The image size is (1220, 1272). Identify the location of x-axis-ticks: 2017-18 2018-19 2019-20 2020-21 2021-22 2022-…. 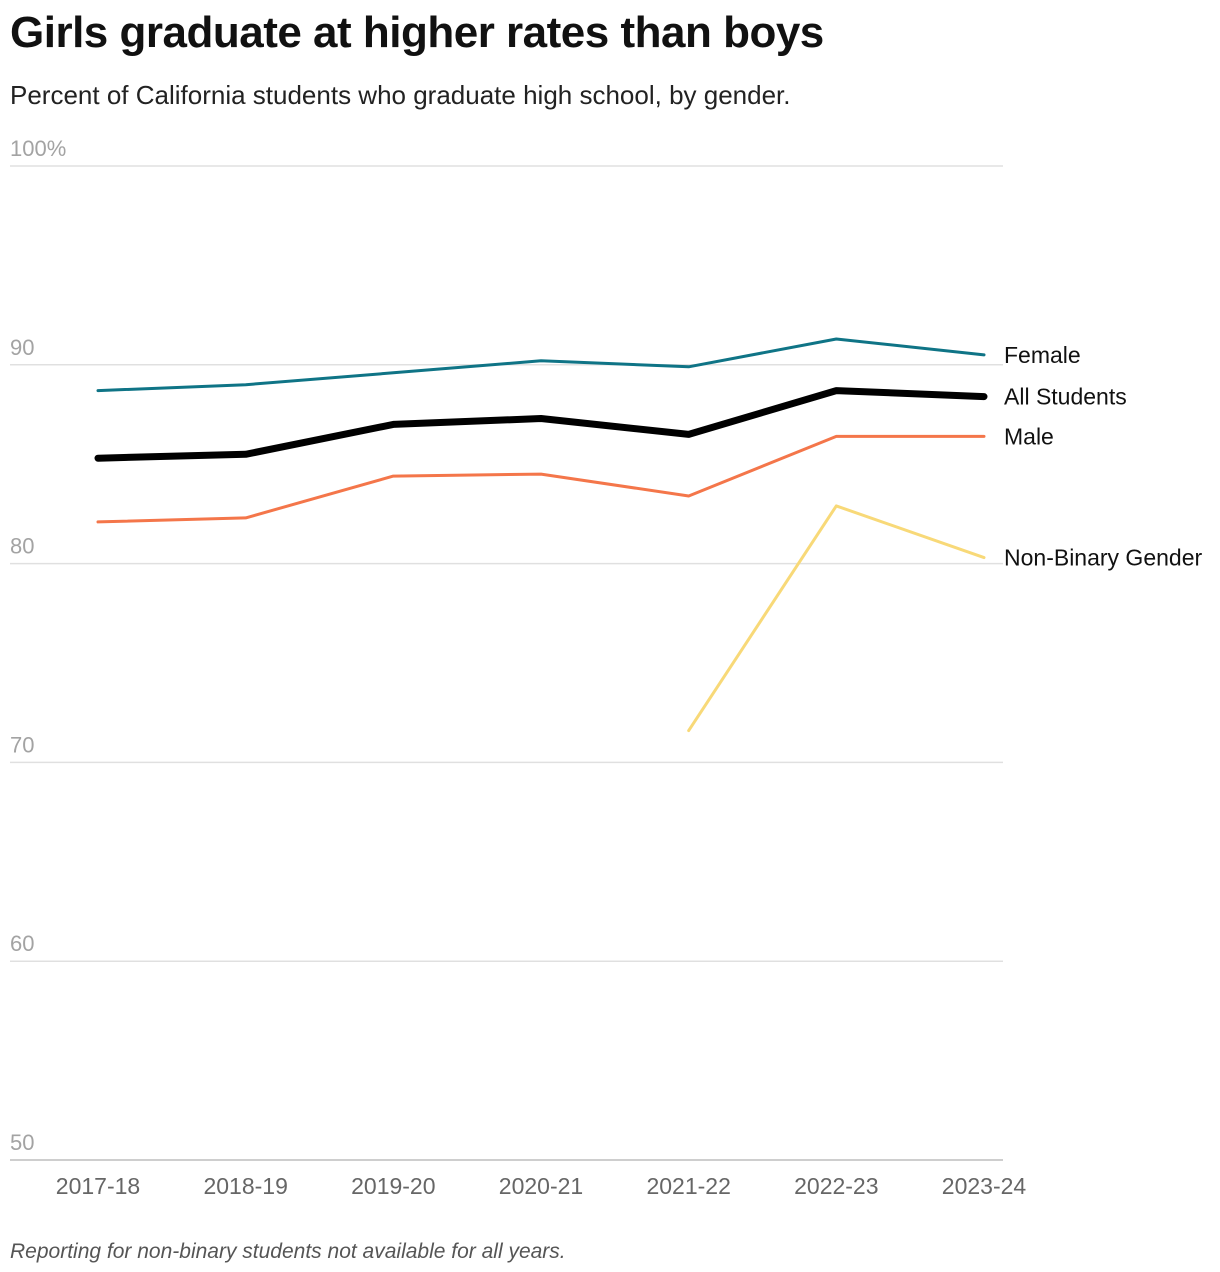
(541, 1186).